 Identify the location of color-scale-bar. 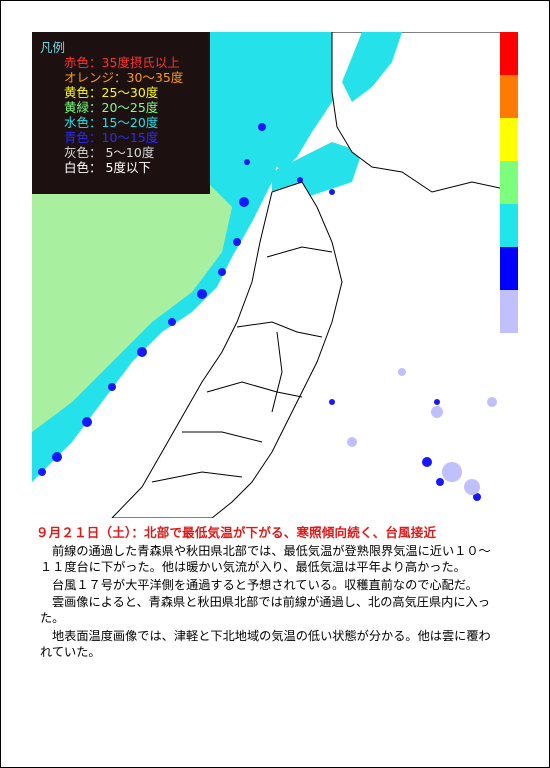
(509, 204).